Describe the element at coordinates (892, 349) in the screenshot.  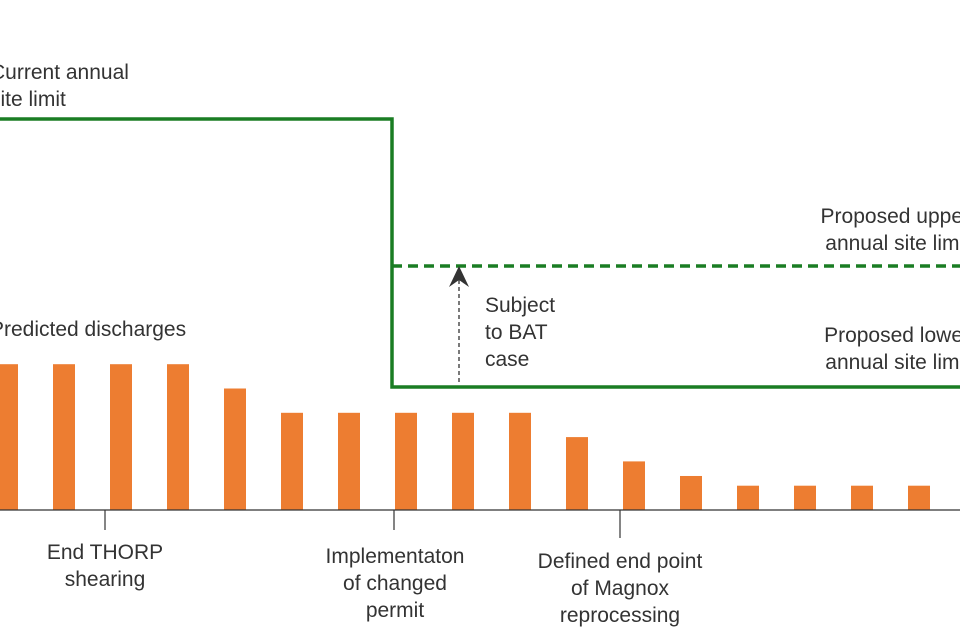
I see `proposed-lower-label: Proposed lower annual site limit` at that location.